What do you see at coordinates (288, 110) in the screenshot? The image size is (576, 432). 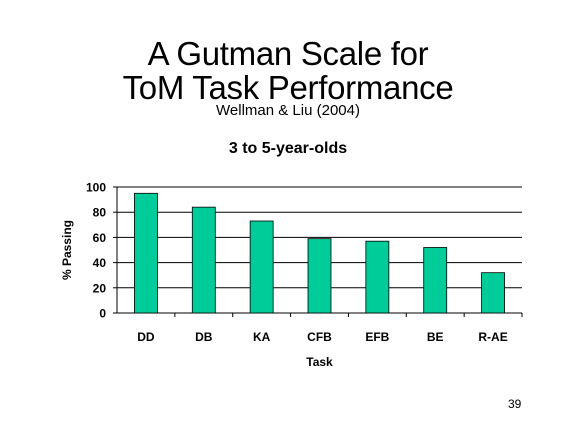 I see `slide-subtitle: Wellman & Liu (2004)` at bounding box center [288, 110].